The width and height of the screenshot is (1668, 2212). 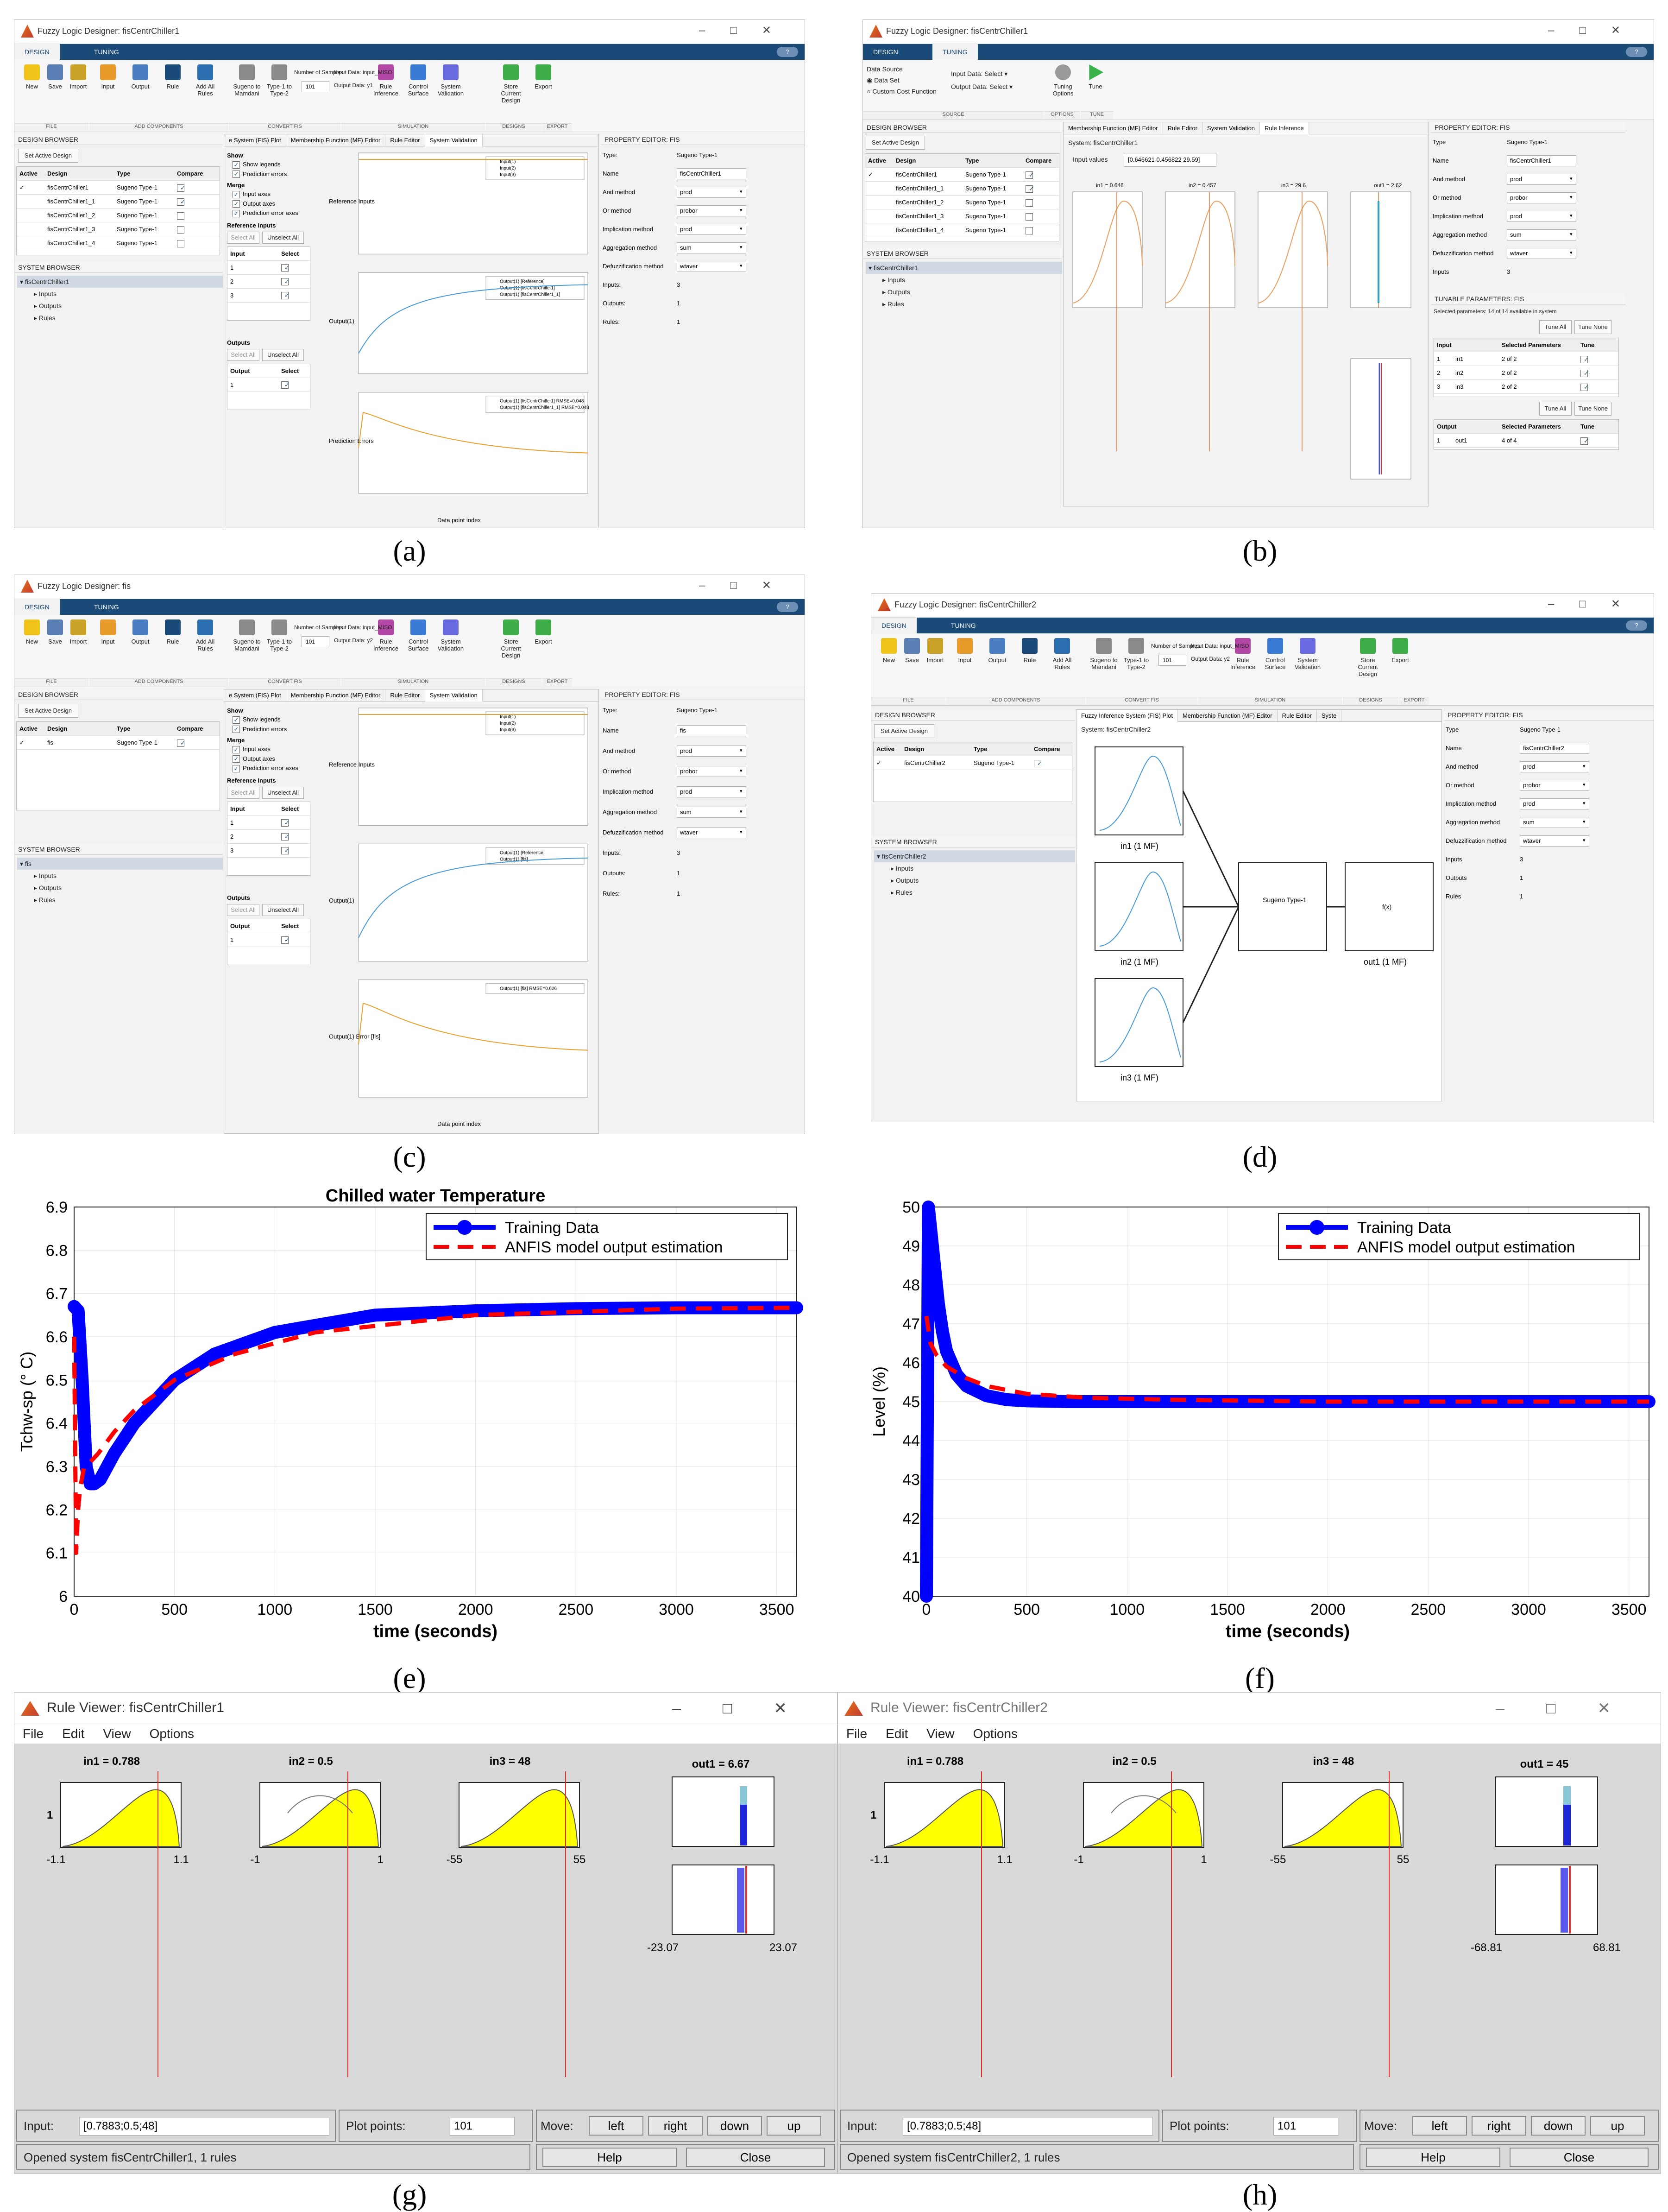 I want to click on tune-none-button: Tune None, so click(x=1593, y=327).